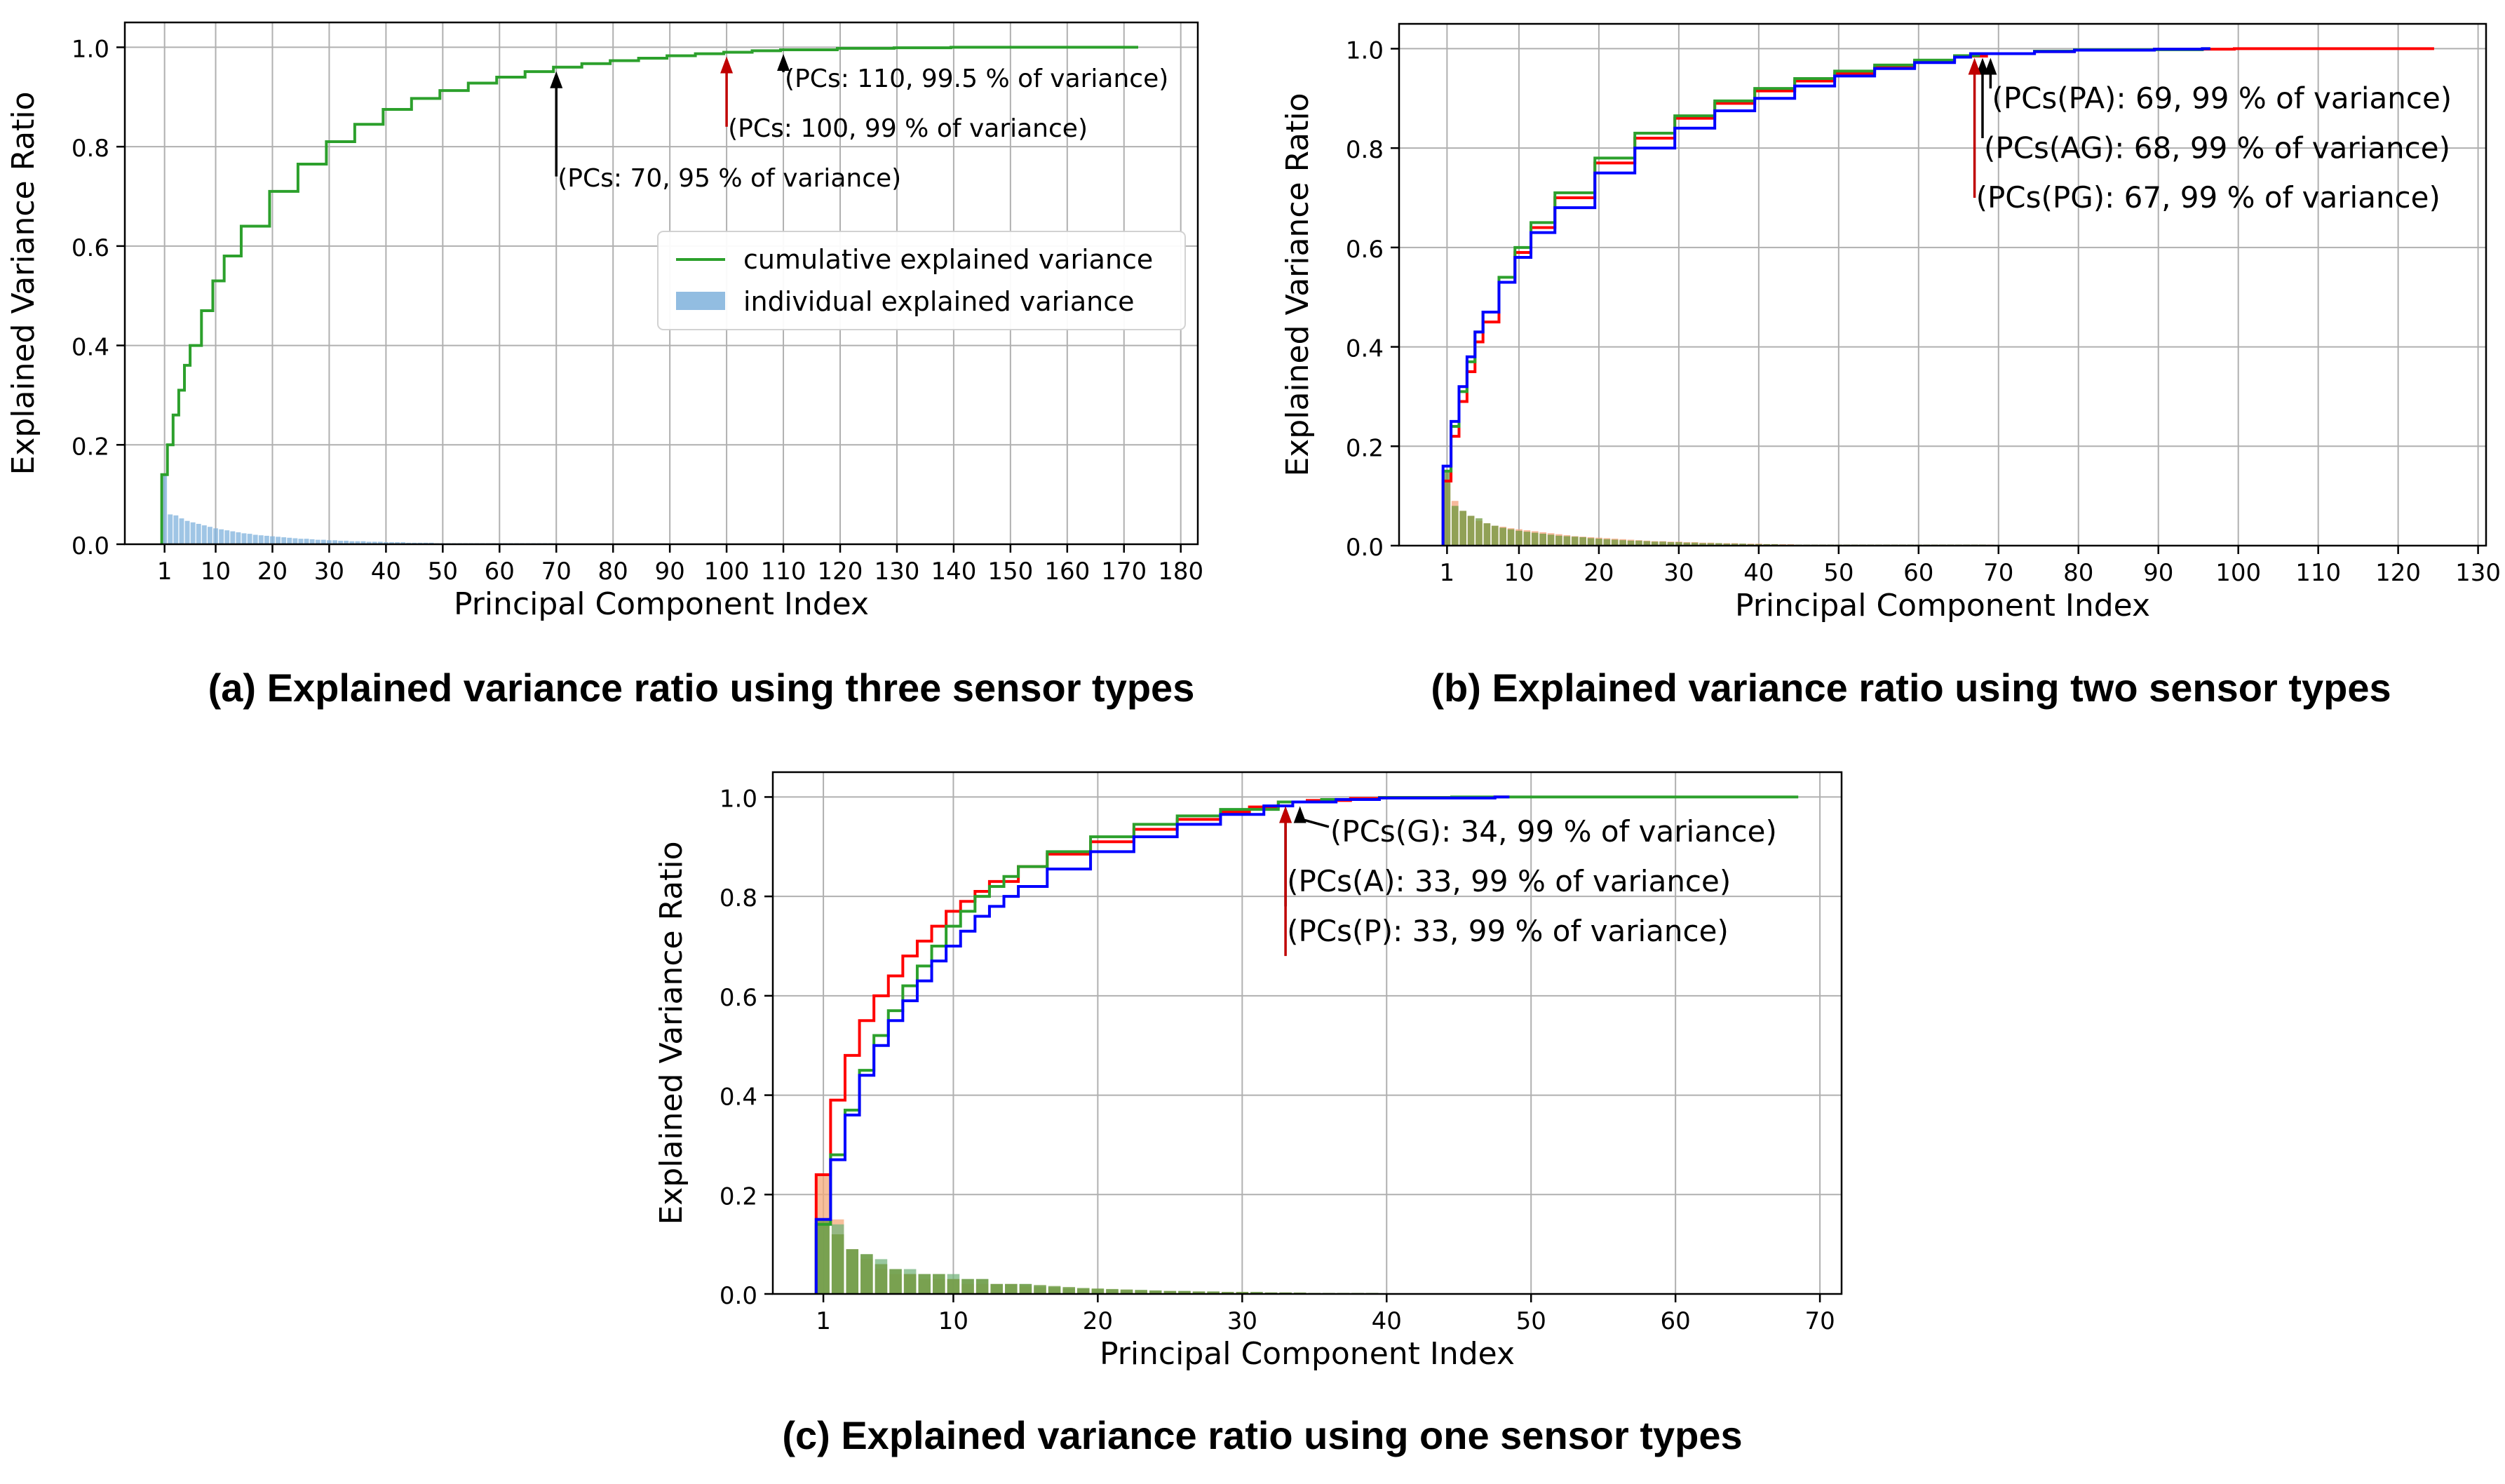  Describe the element at coordinates (1918, 573) in the screenshot. I see `x-tick-label: 60` at that location.